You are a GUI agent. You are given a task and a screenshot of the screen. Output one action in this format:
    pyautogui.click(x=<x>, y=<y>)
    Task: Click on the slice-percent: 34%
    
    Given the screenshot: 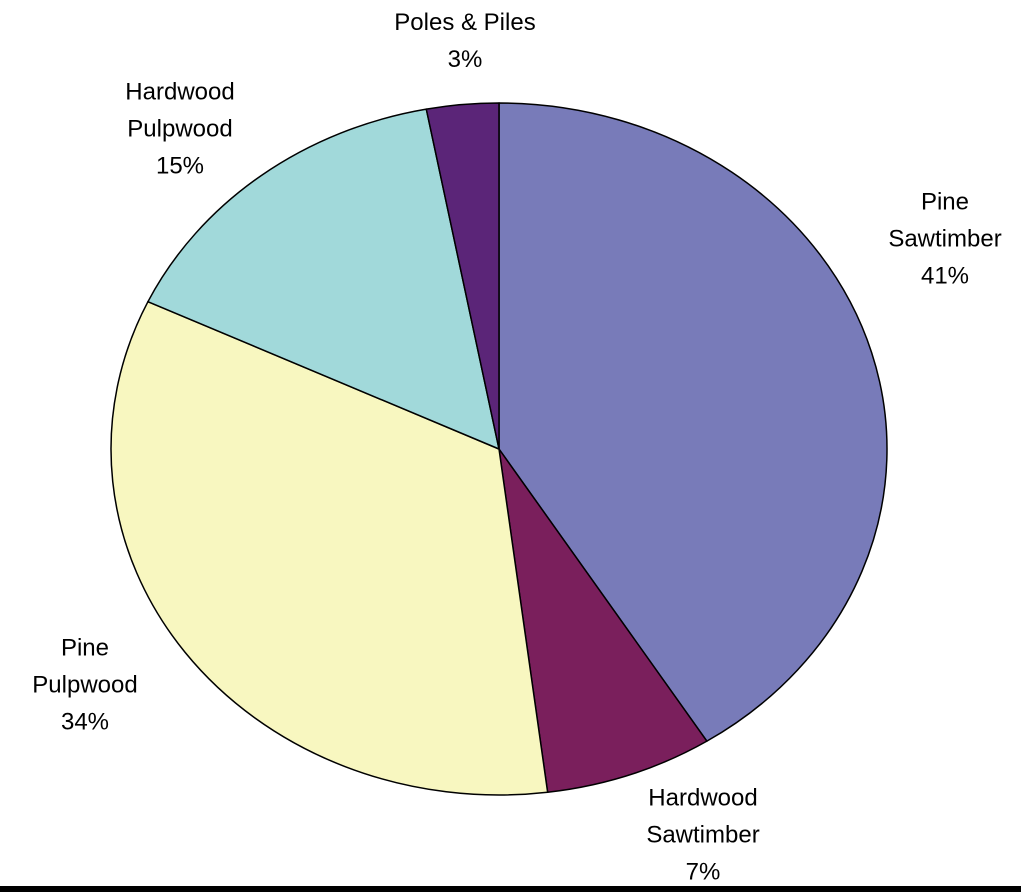 What is the action you would take?
    pyautogui.click(x=85, y=721)
    